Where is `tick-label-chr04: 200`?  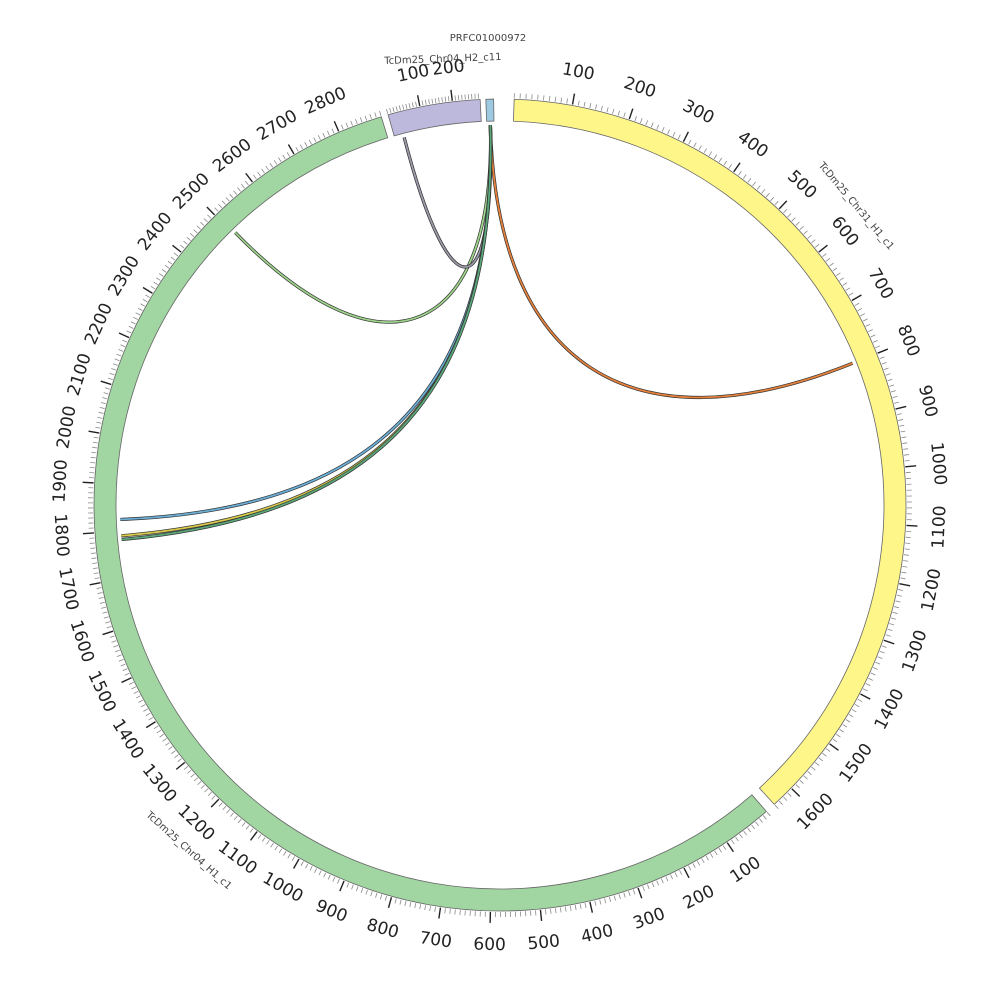 tick-label-chr04: 200 is located at coordinates (699, 897).